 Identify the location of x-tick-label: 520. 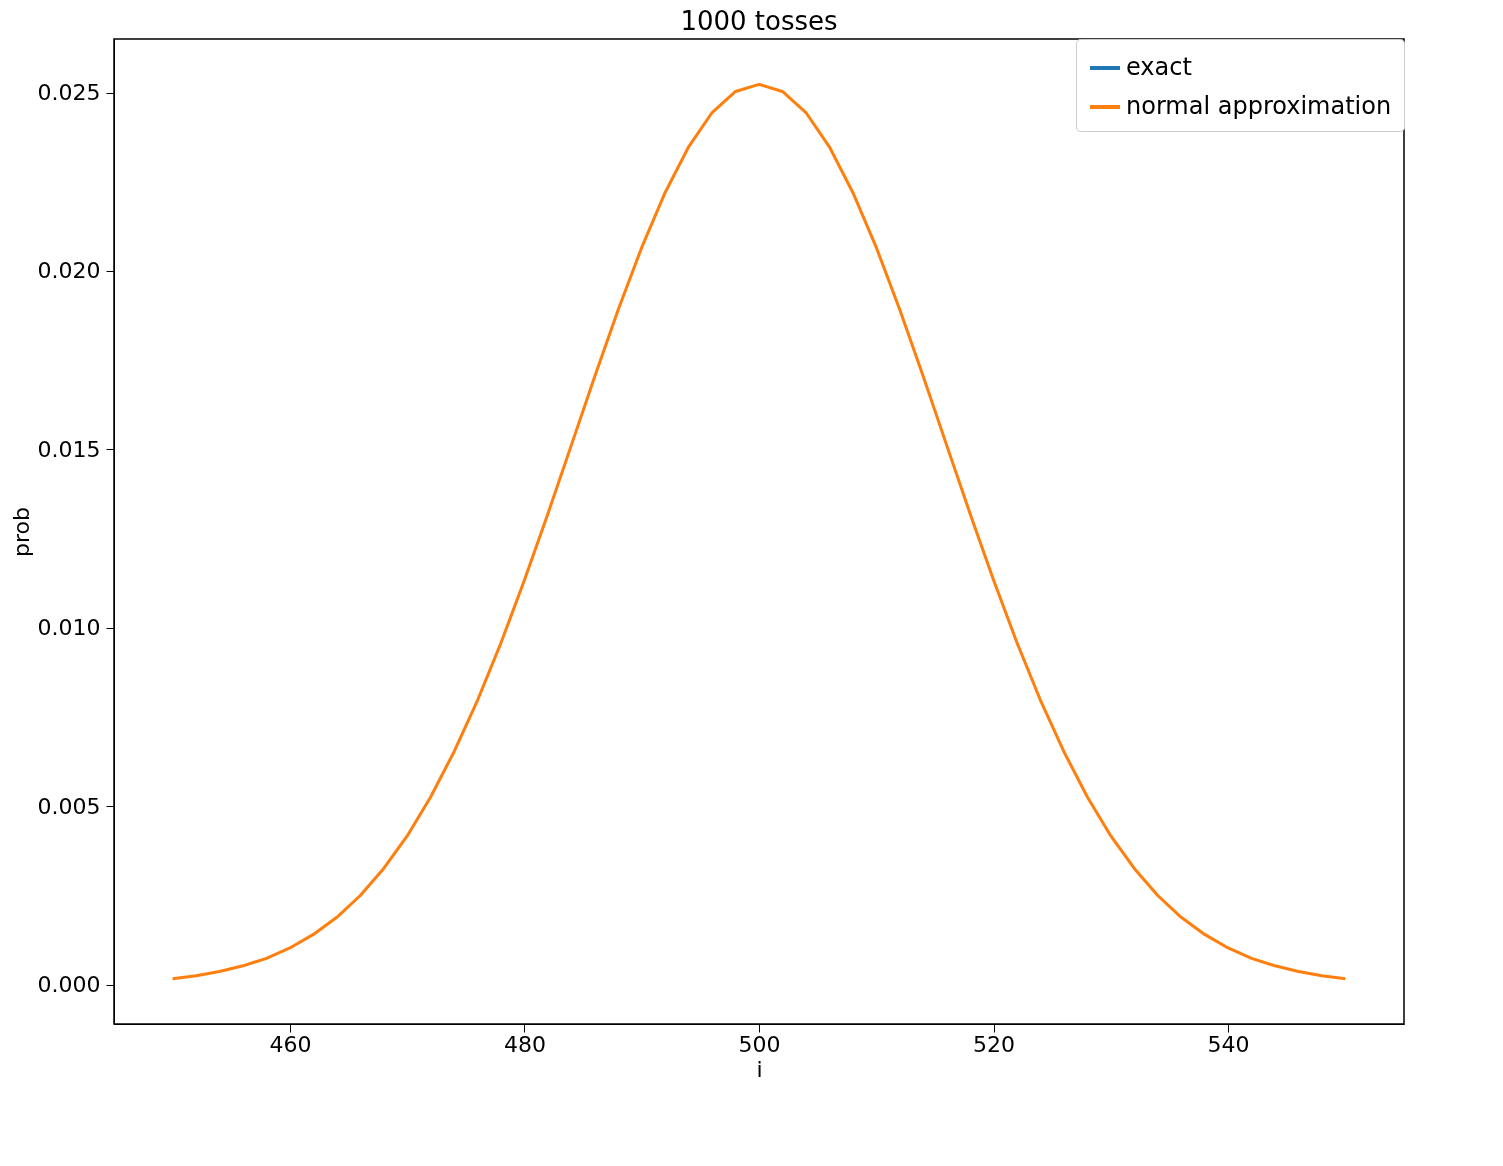
(994, 1044).